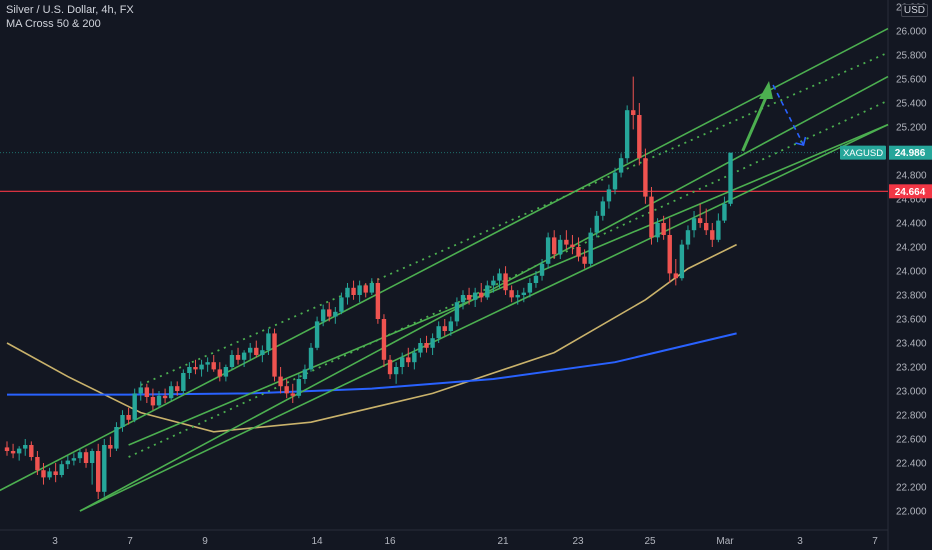  Describe the element at coordinates (503, 541) in the screenshot. I see `time-tick-label: 21` at that location.